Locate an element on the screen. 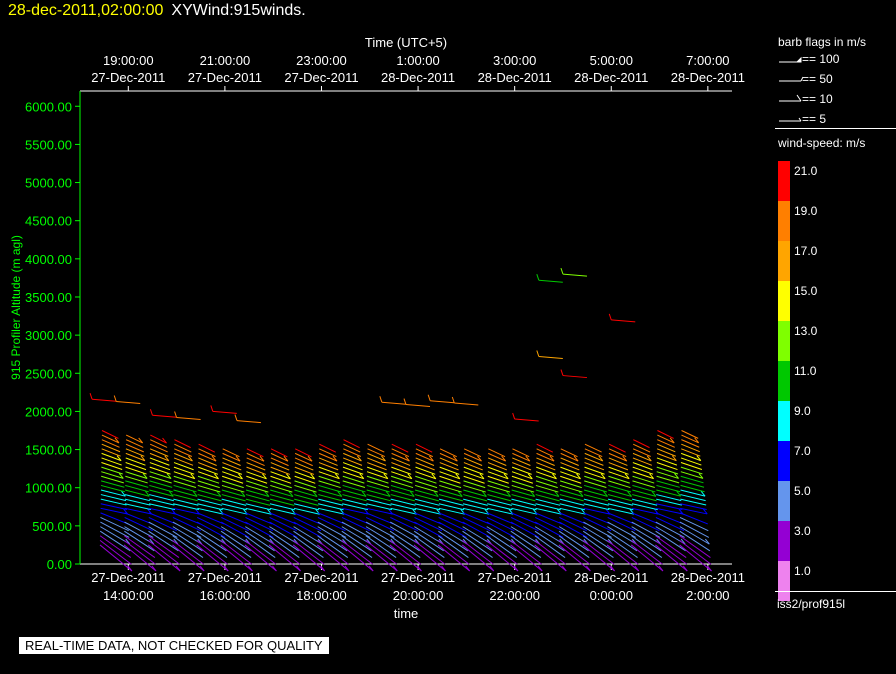  isolated-wind-barb-flag is located at coordinates (429, 397).